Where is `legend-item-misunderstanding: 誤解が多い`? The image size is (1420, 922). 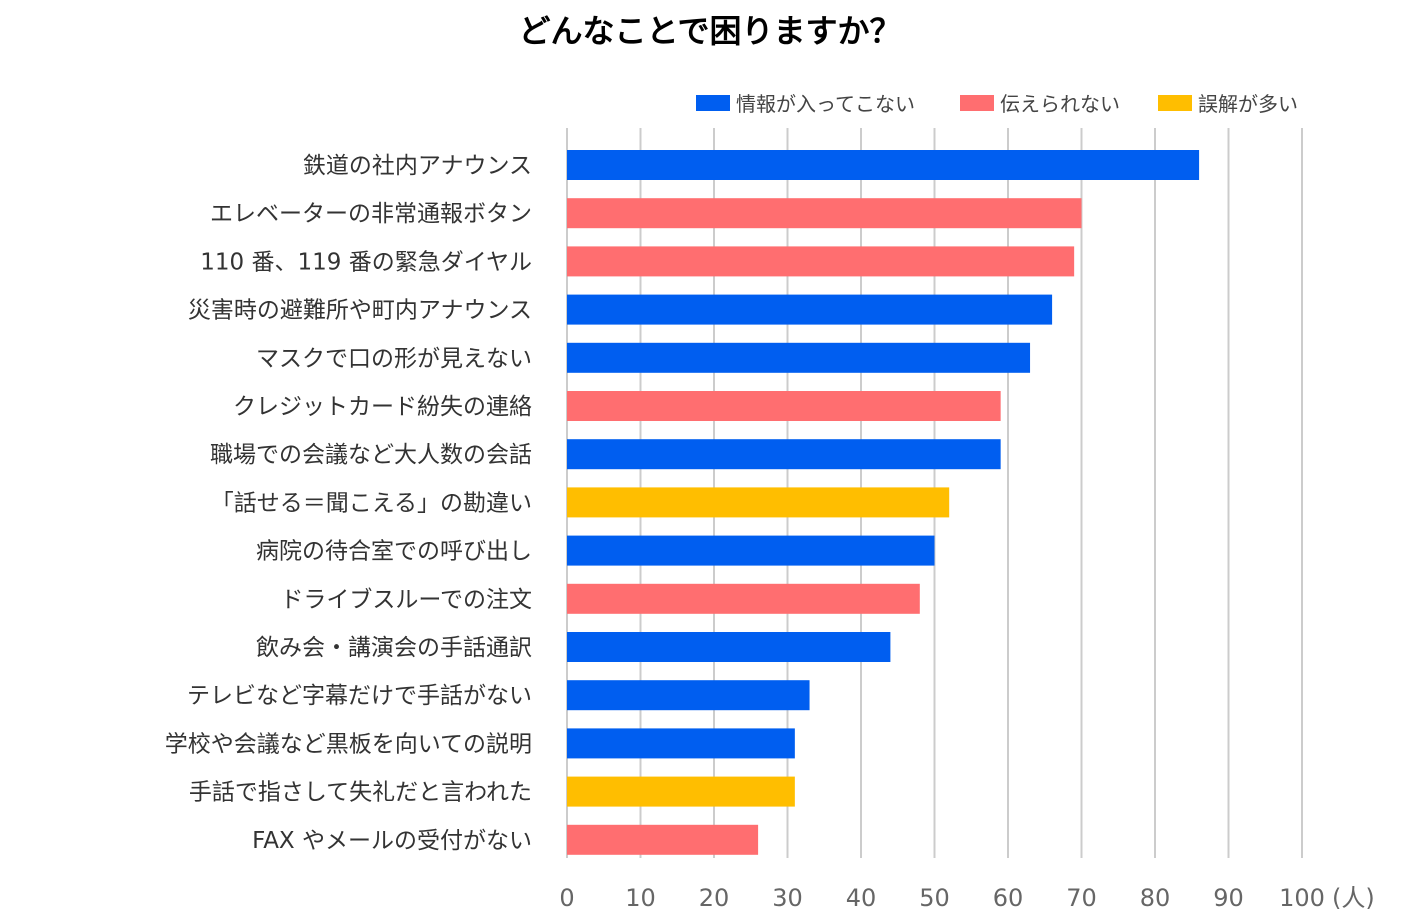
legend-item-misunderstanding: 誤解が多い is located at coordinates (1228, 102).